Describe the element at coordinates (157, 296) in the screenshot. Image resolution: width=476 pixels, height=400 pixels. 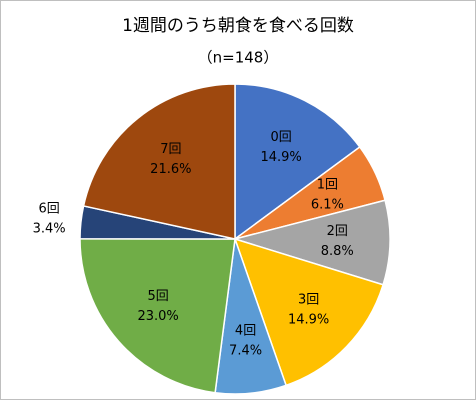
I see `slice-category-label: 5回` at that location.